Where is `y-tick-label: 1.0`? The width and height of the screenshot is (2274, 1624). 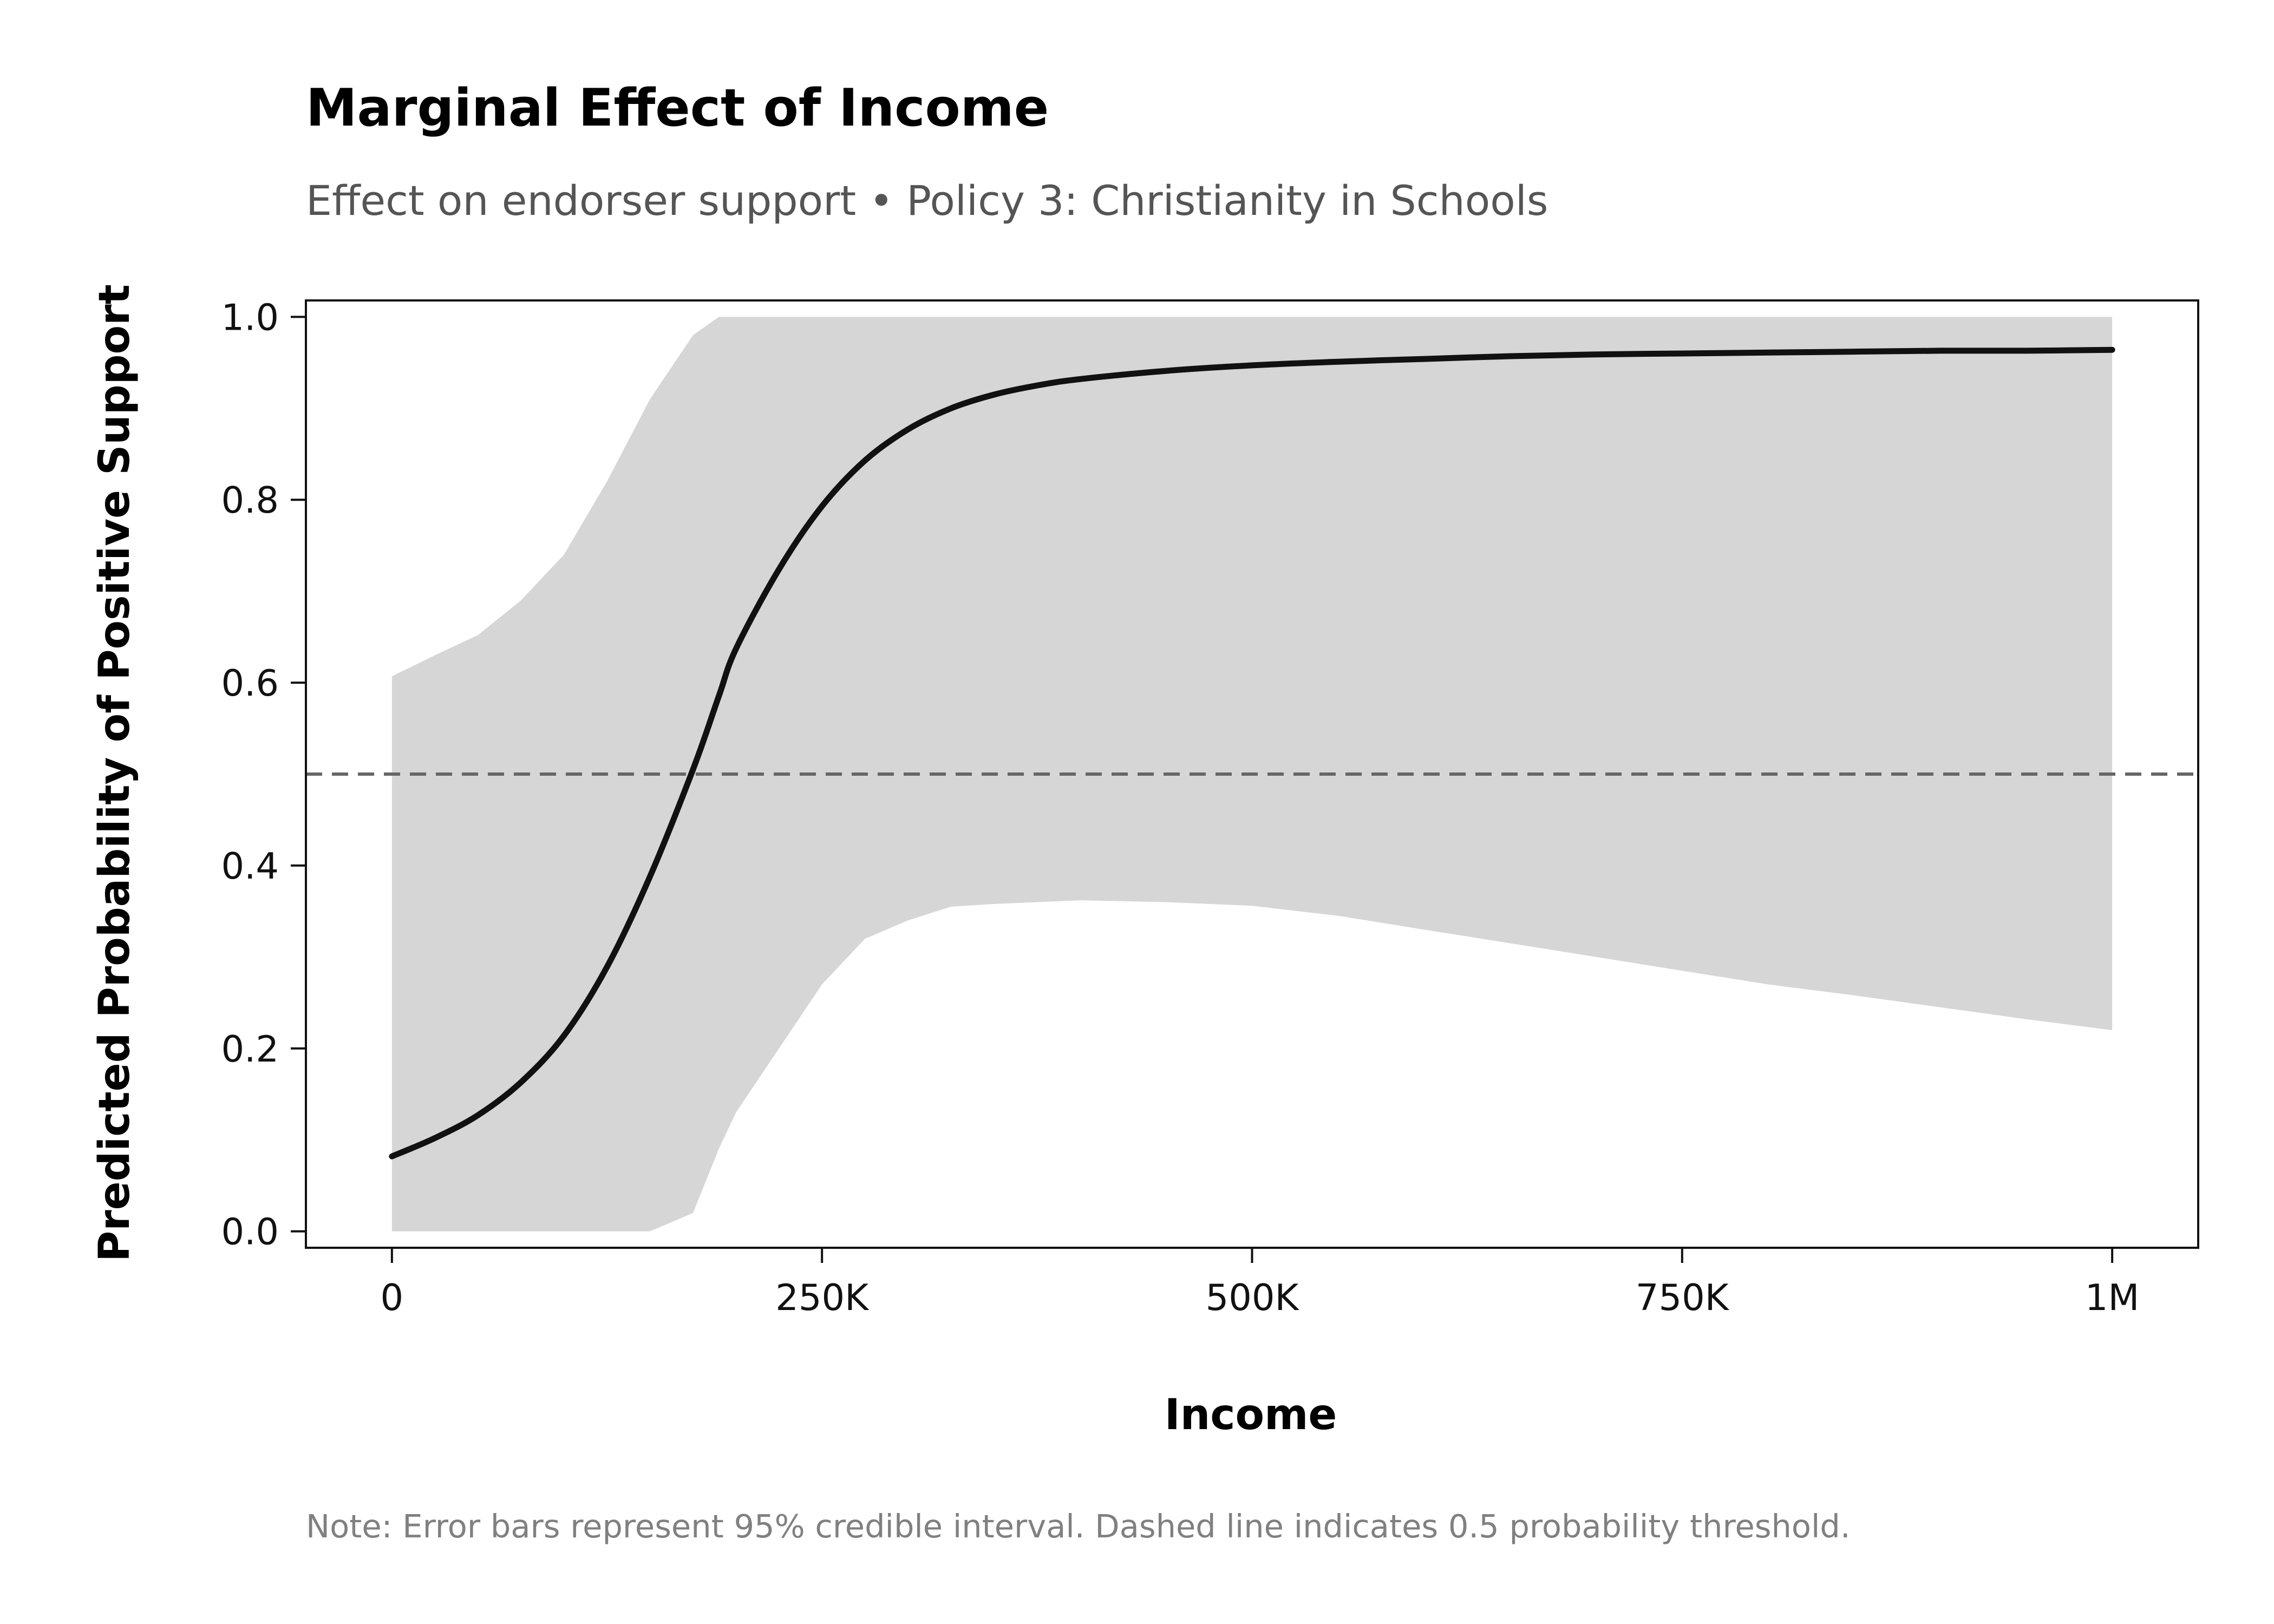 y-tick-label: 1.0 is located at coordinates (250, 317).